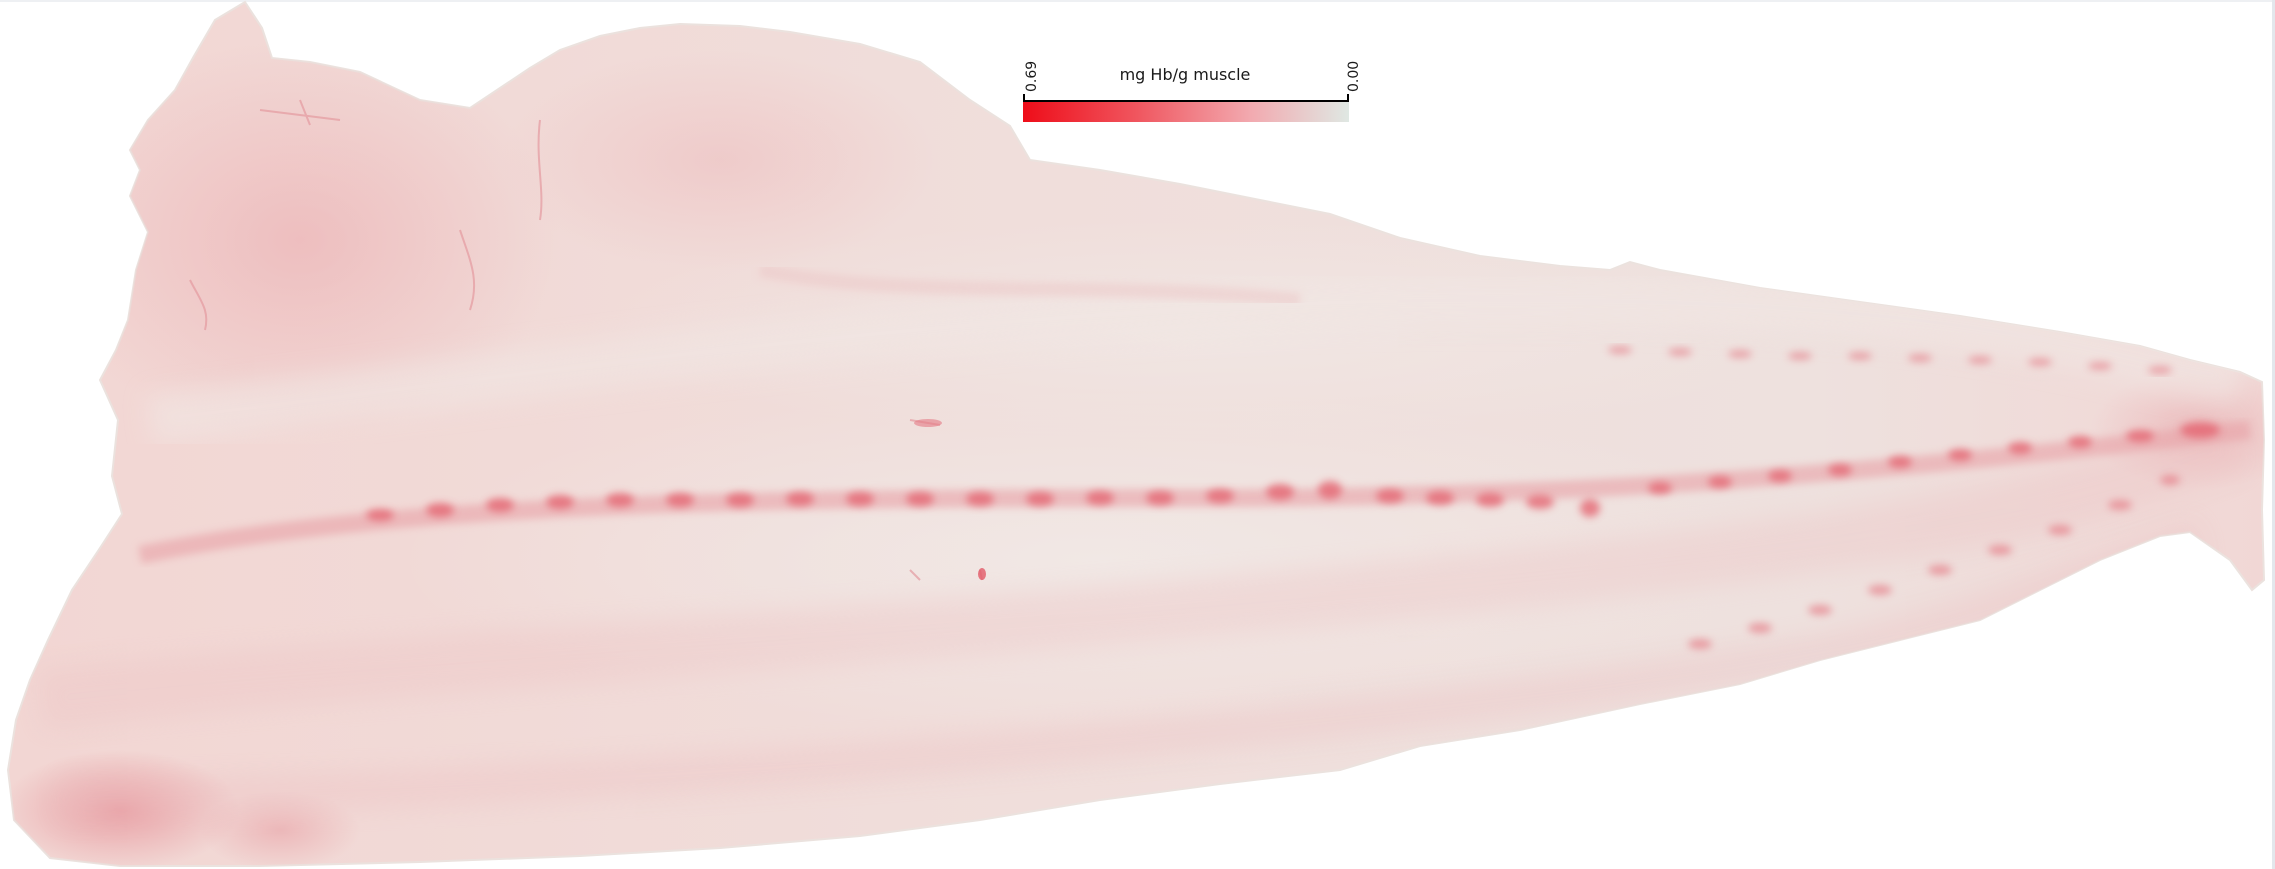  What do you see at coordinates (1293, 471) in the screenshot?
I see `lateral-line-spots` at bounding box center [1293, 471].